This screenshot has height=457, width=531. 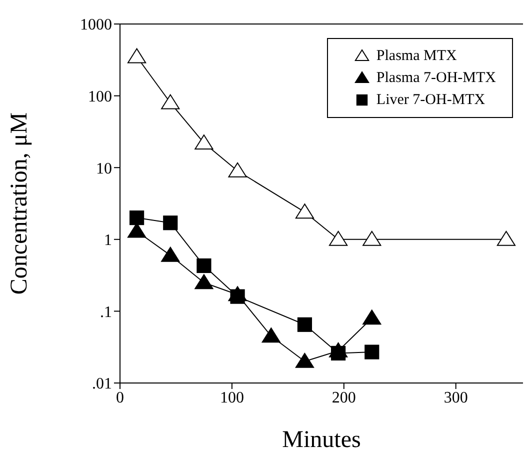 What do you see at coordinates (102, 384) in the screenshot?
I see `y-tick-label: .01` at bounding box center [102, 384].